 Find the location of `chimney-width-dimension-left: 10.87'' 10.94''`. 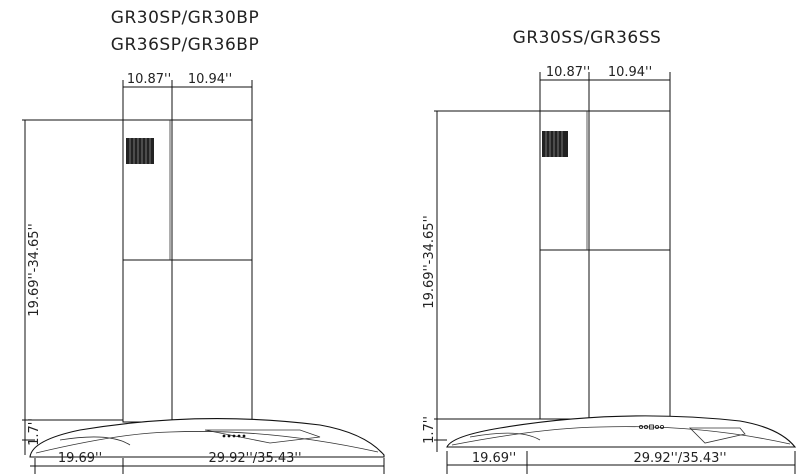

chimney-width-dimension-left: 10.87'' 10.94'' is located at coordinates (187, 97).